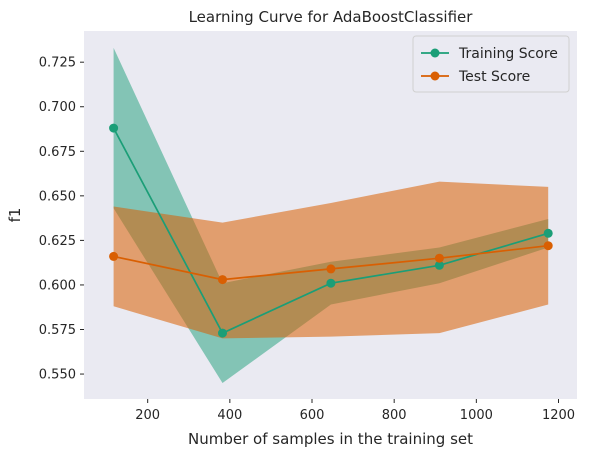 The image size is (594, 457). I want to click on x-tick-label: 1000, so click(476, 415).